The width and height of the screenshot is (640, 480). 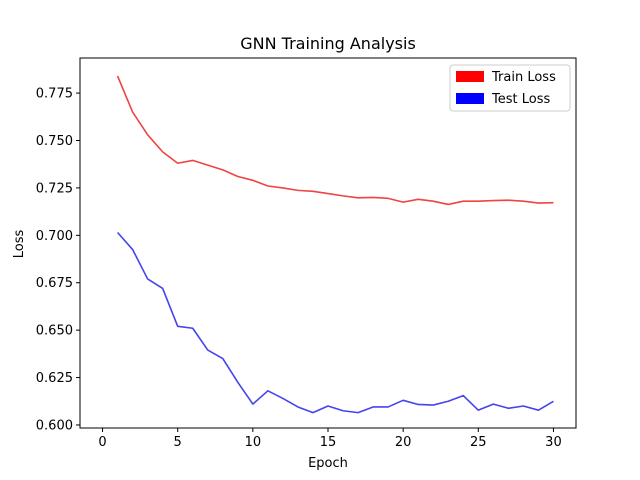 What do you see at coordinates (54, 378) in the screenshot?
I see `y-tick-label-1: 0.625` at bounding box center [54, 378].